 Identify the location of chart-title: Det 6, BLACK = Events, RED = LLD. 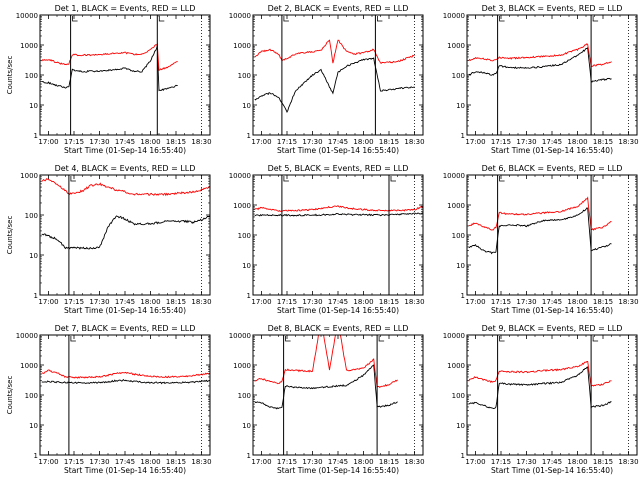
(552, 168).